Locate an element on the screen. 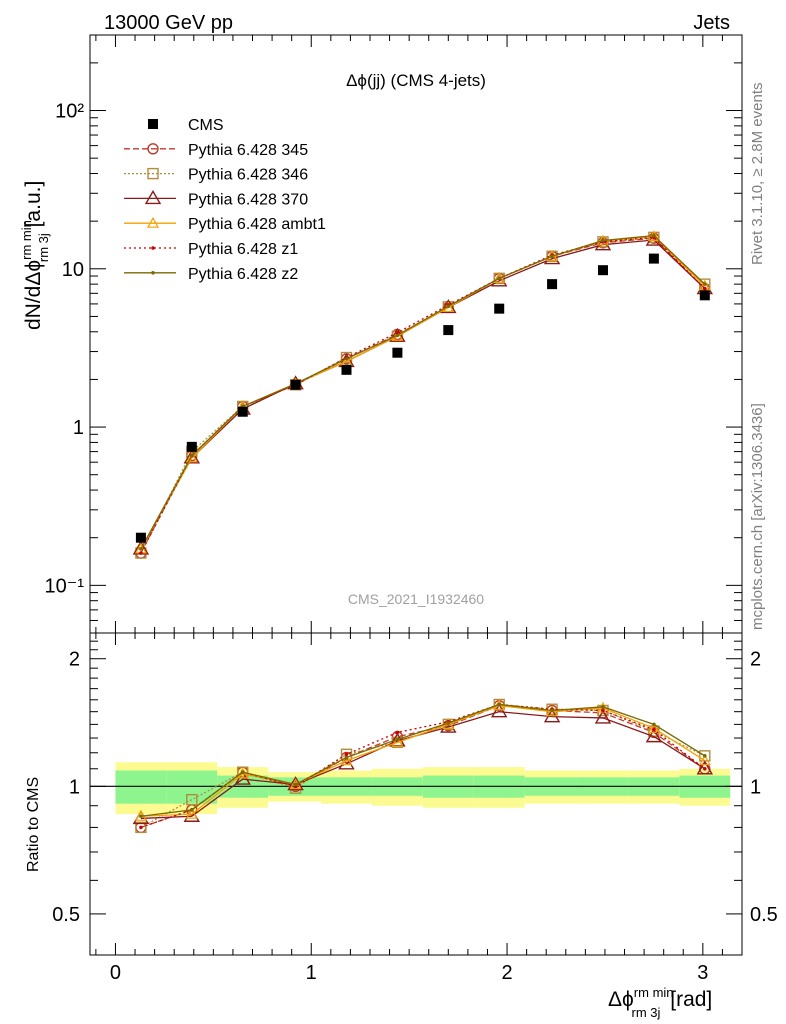 This screenshot has height=1024, width=786. legend-label: Pythia 6.428 345 is located at coordinates (248, 150).